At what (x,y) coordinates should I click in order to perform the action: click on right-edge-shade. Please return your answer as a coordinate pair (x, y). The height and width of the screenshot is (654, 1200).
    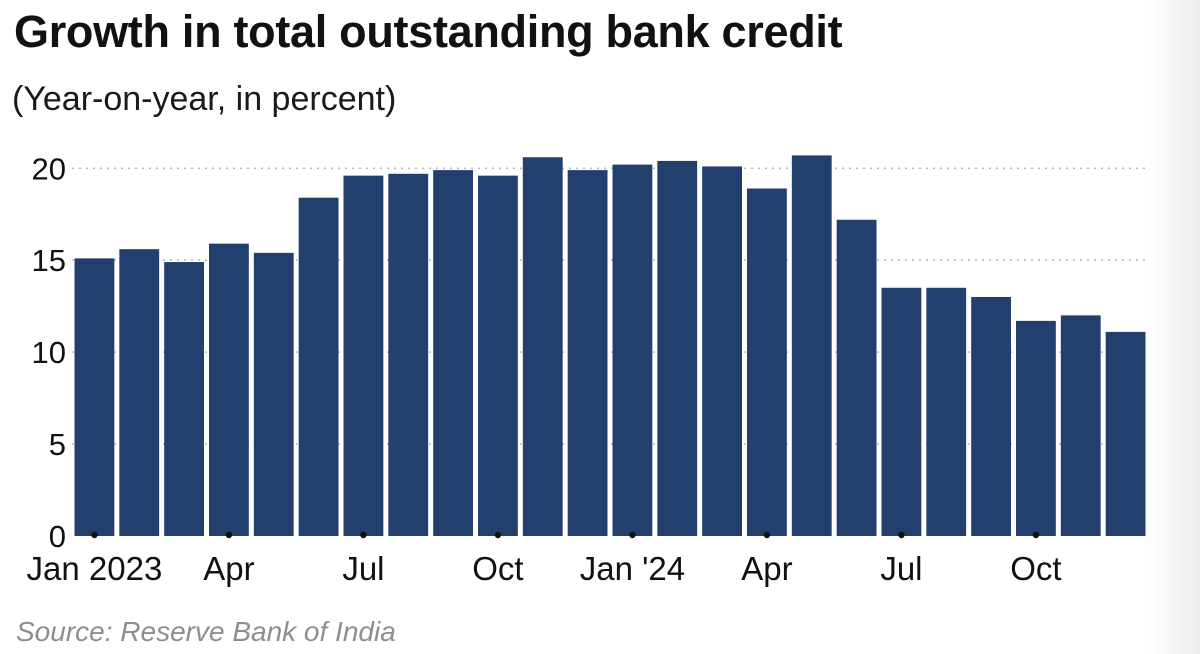
    Looking at the image, I should click on (1174, 327).